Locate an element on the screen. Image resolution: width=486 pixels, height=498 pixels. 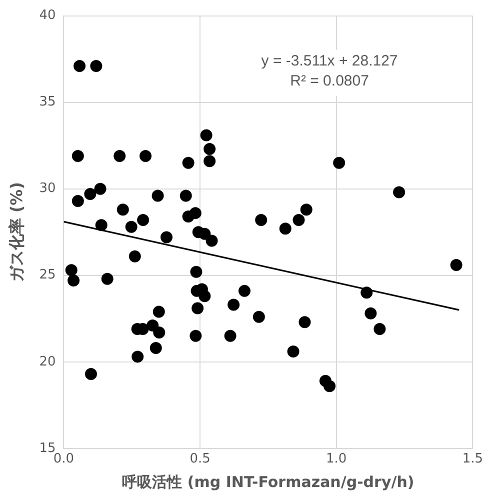
y-tick-label: 15 is located at coordinates (47, 448).